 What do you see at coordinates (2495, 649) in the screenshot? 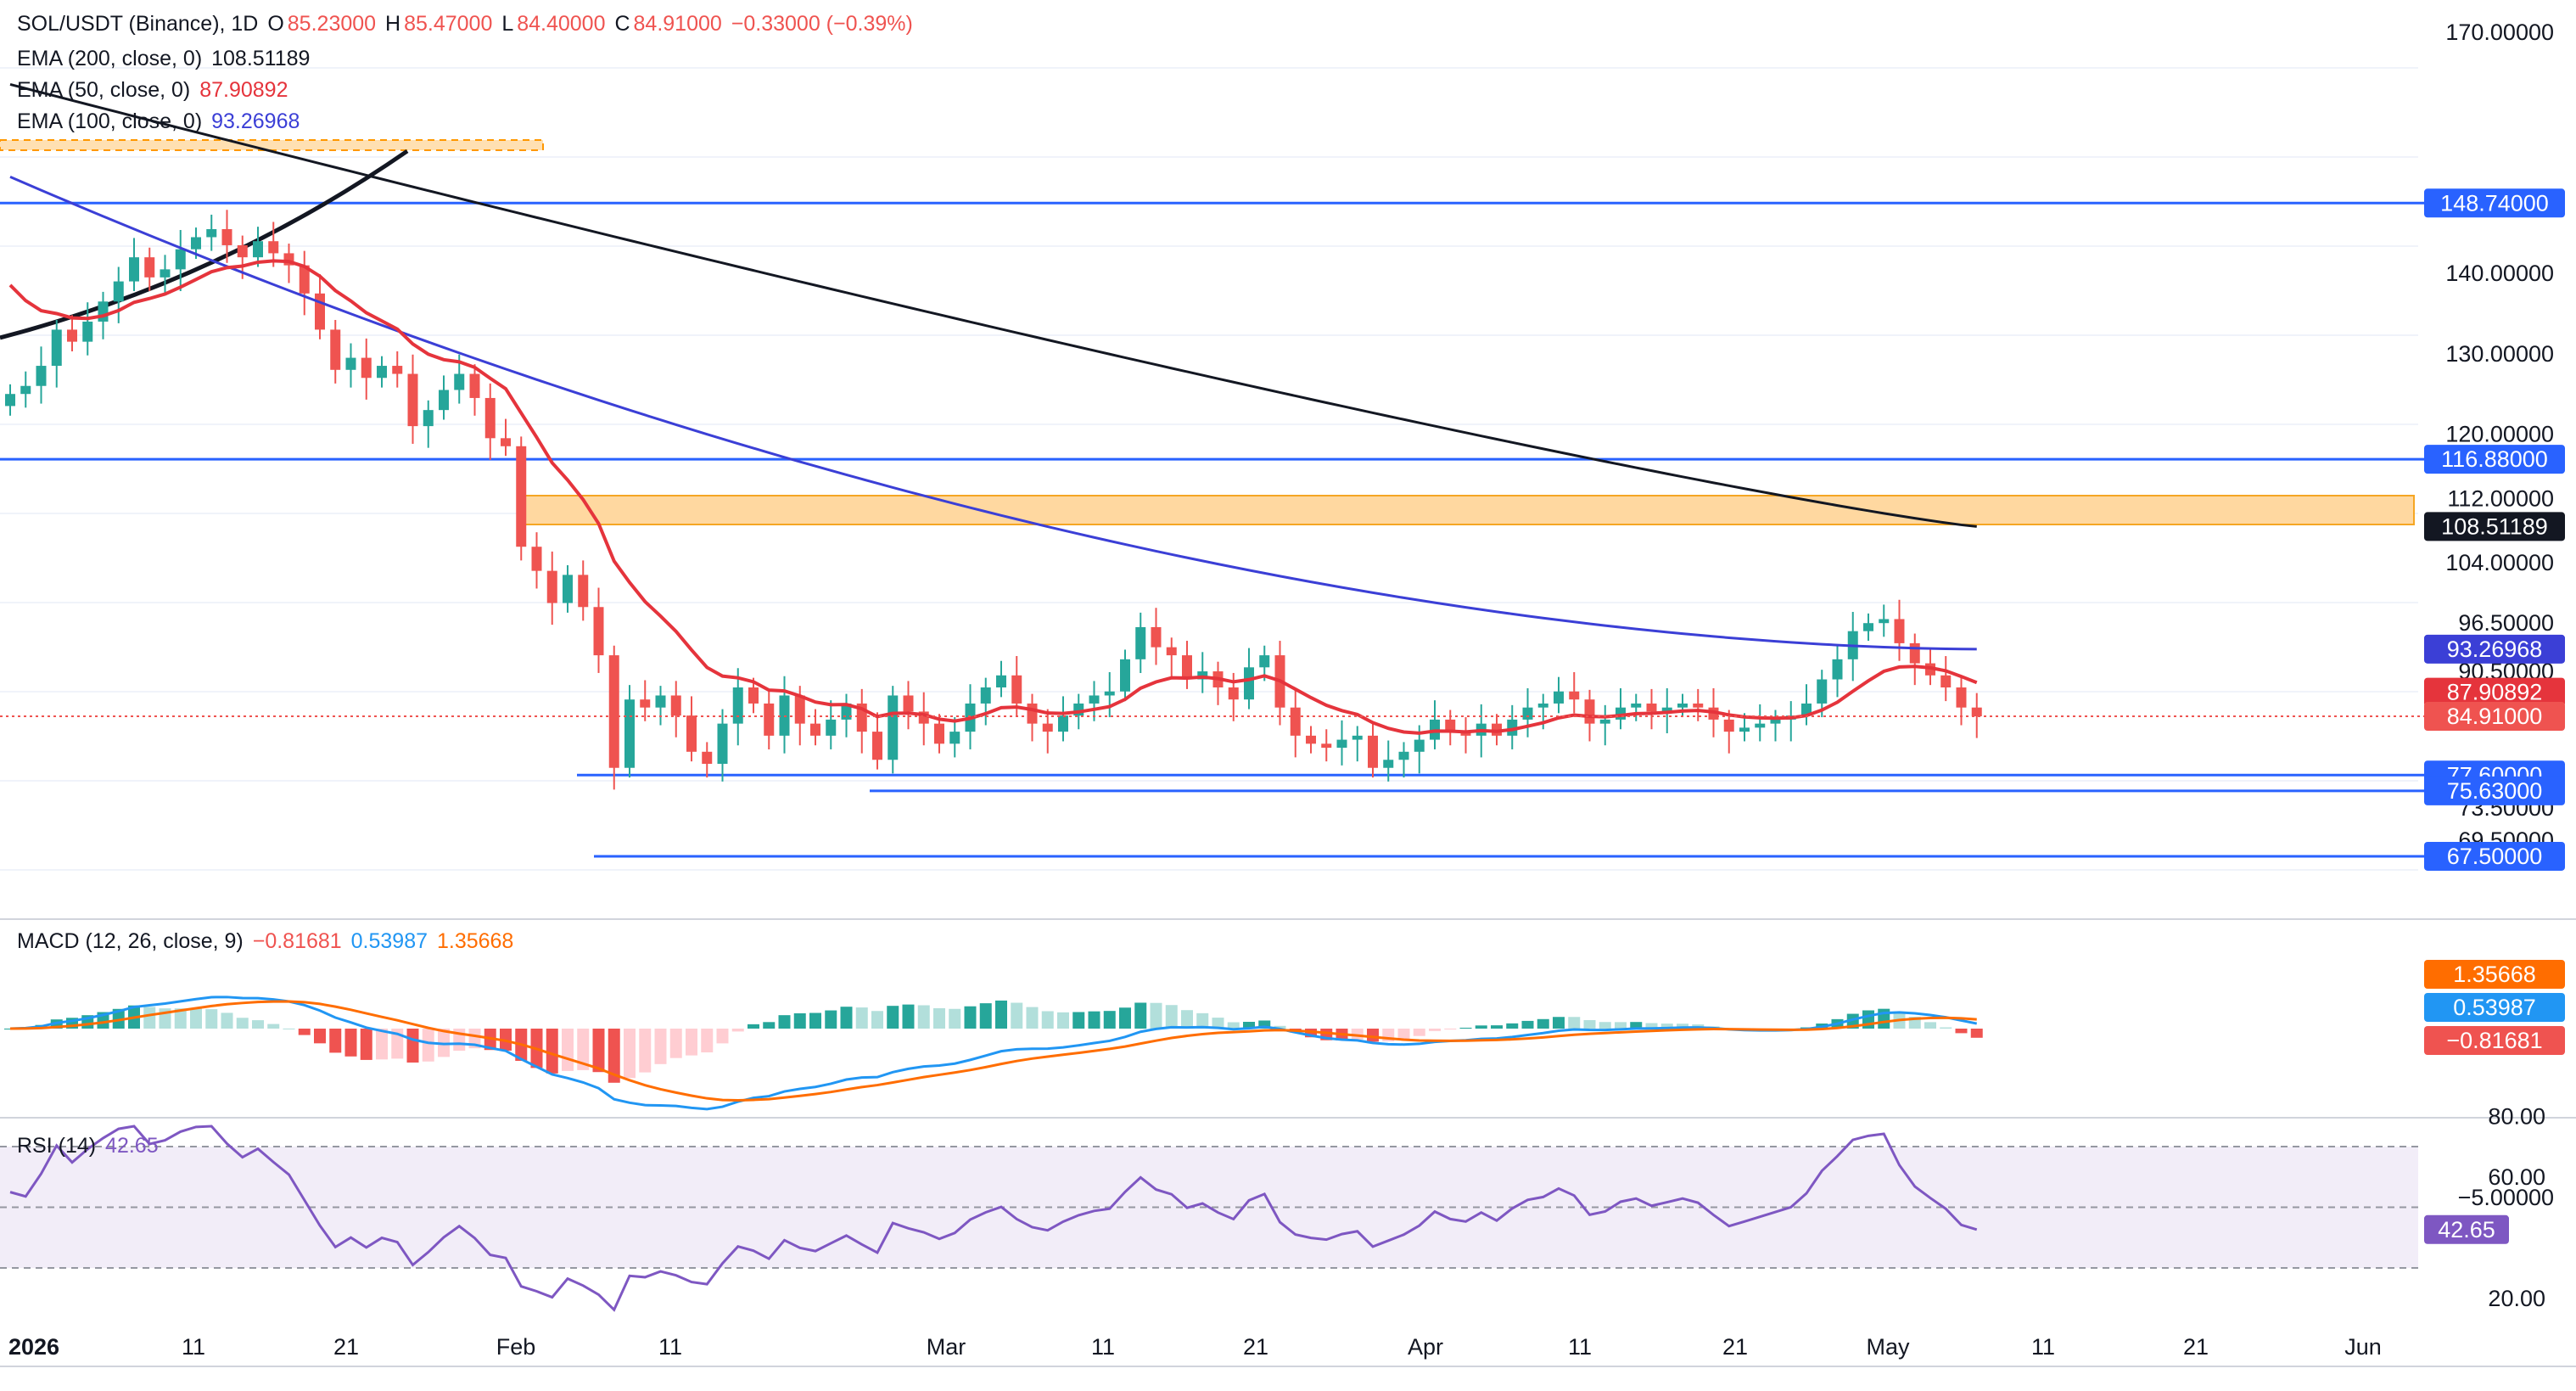
I see `ema100-badge-text: 93.26968` at bounding box center [2495, 649].